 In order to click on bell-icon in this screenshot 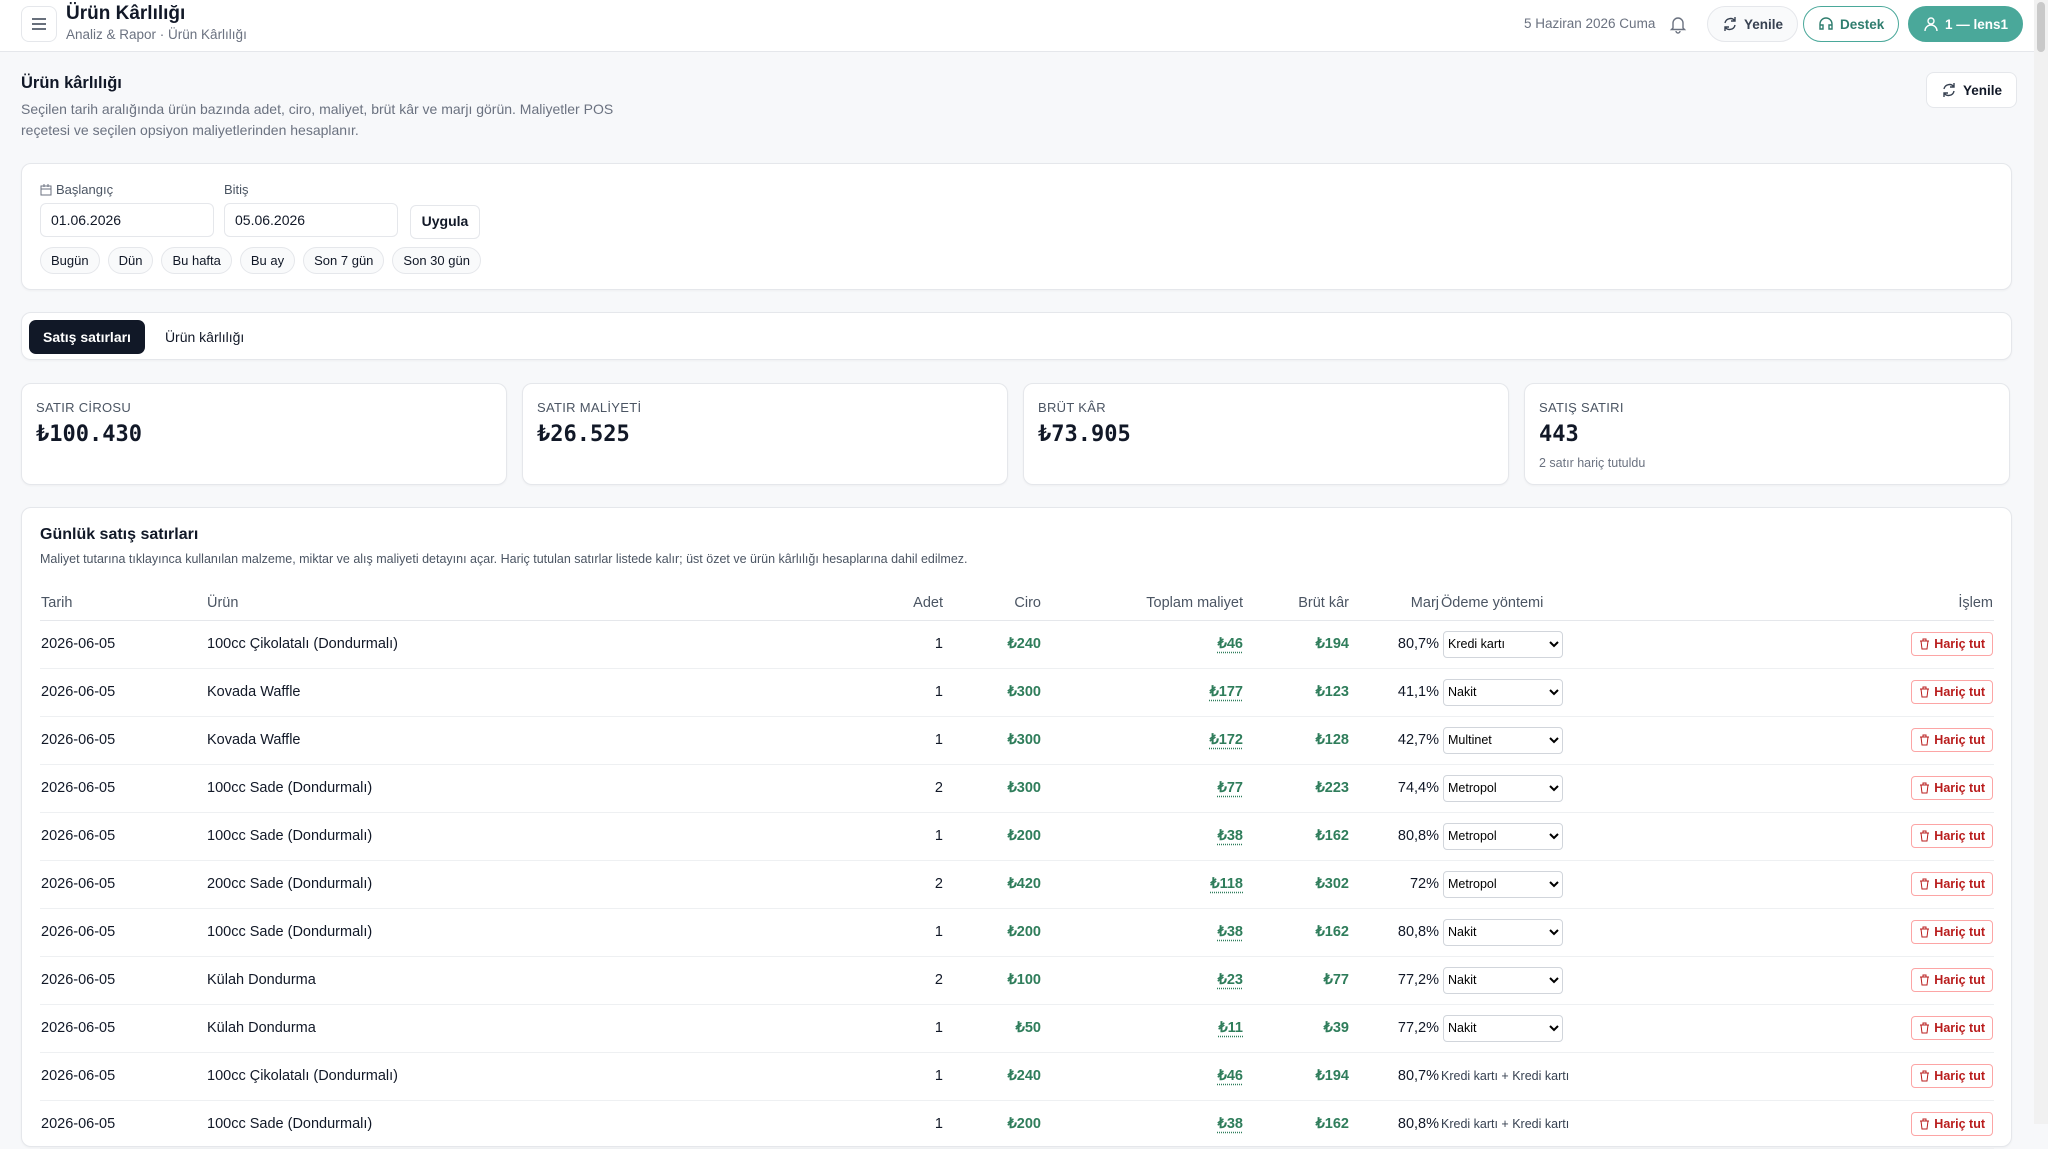, I will do `click(1678, 24)`.